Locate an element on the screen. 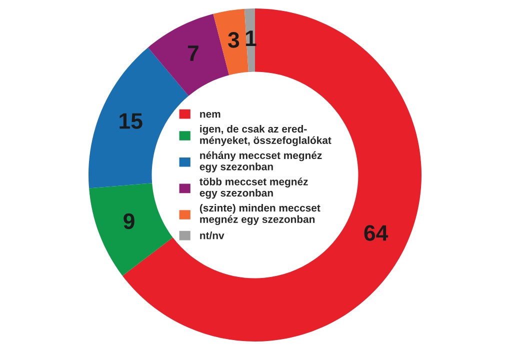 This screenshot has height=350, width=510. legend-label: több meccset megnéz egy szezonban is located at coordinates (254, 188).